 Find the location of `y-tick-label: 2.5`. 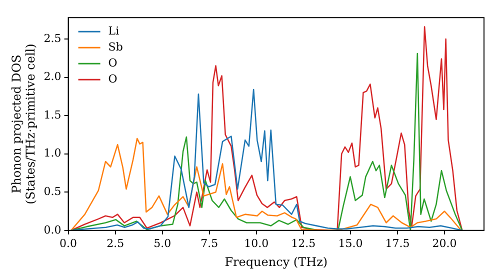

y-tick-label: 2.5 is located at coordinates (53, 38).